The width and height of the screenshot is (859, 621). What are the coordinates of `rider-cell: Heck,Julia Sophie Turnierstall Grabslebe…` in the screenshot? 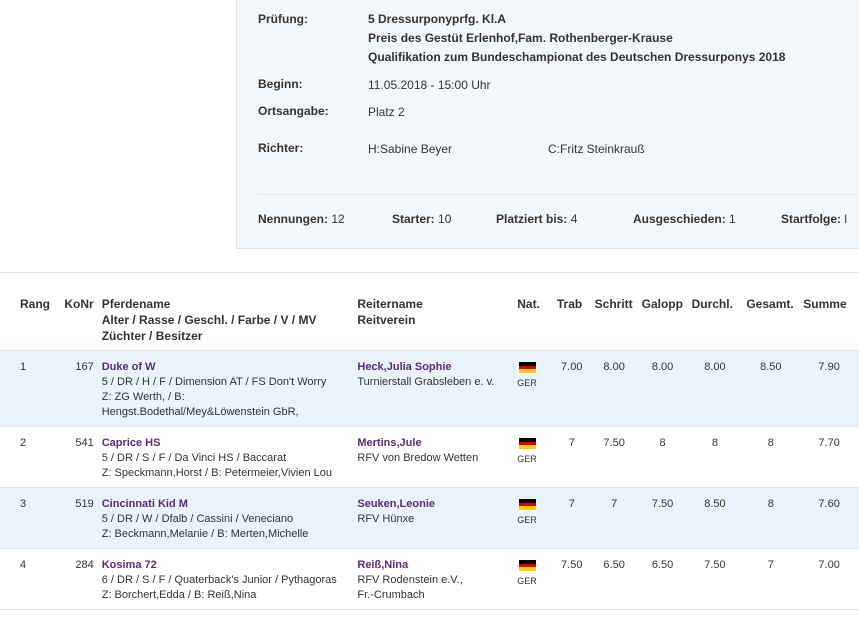 It's located at (433, 388).